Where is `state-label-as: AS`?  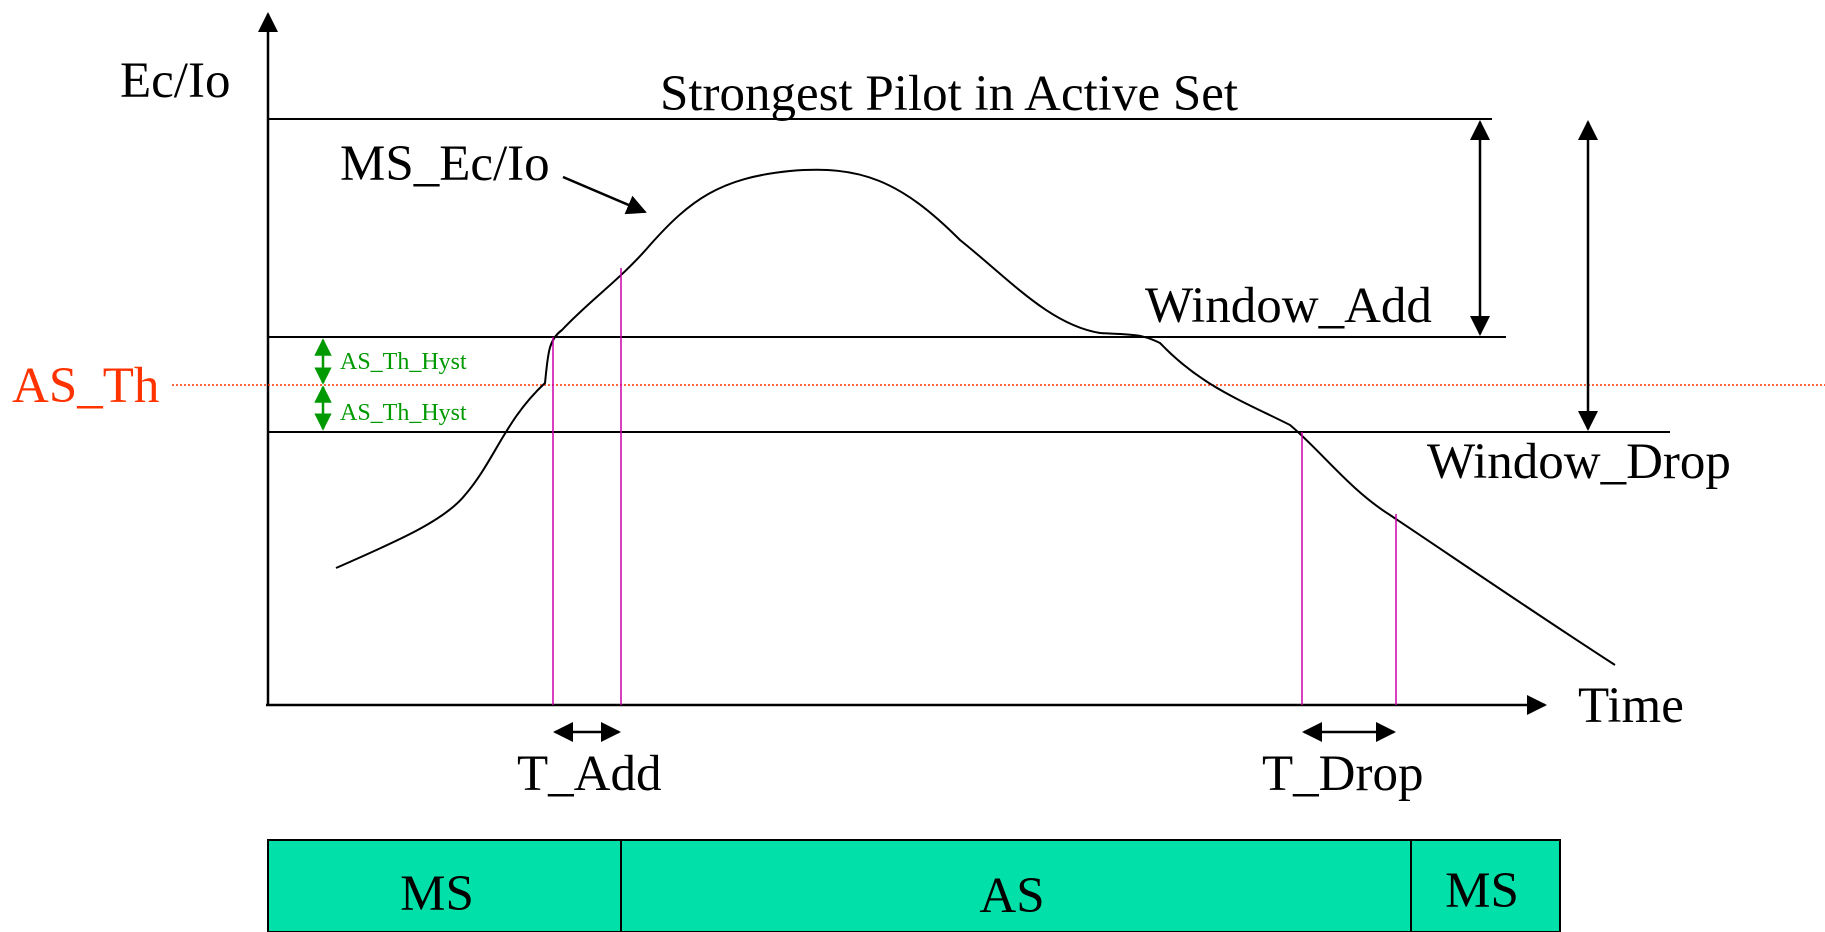
state-label-as: AS is located at coordinates (1011, 896).